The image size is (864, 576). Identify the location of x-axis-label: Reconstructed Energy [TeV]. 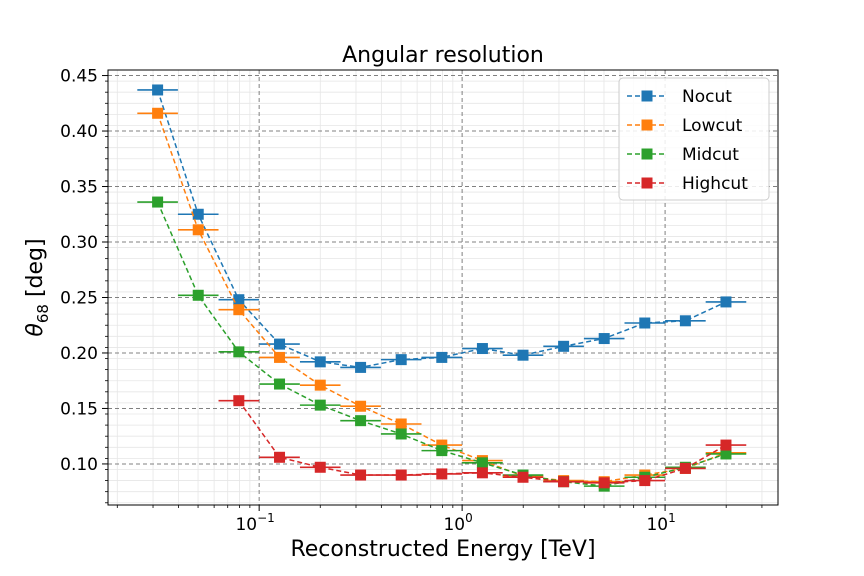
(442, 549).